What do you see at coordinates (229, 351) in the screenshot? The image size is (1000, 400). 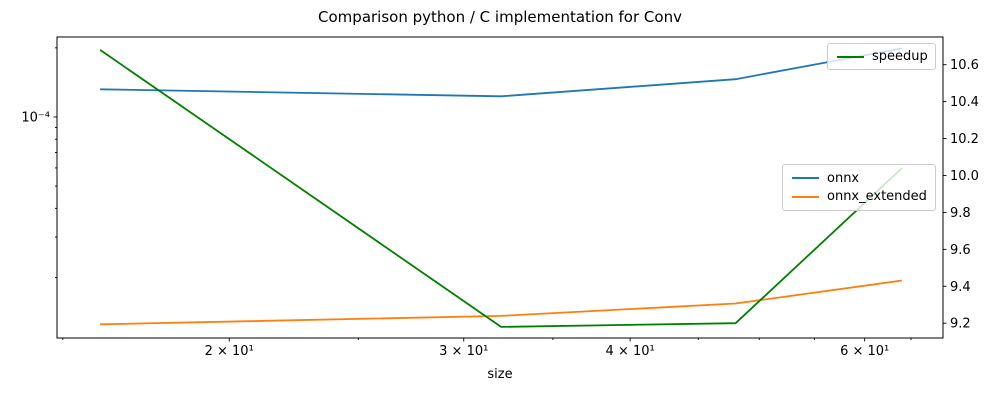 I see `x-tick-label: 2 × 10¹` at bounding box center [229, 351].